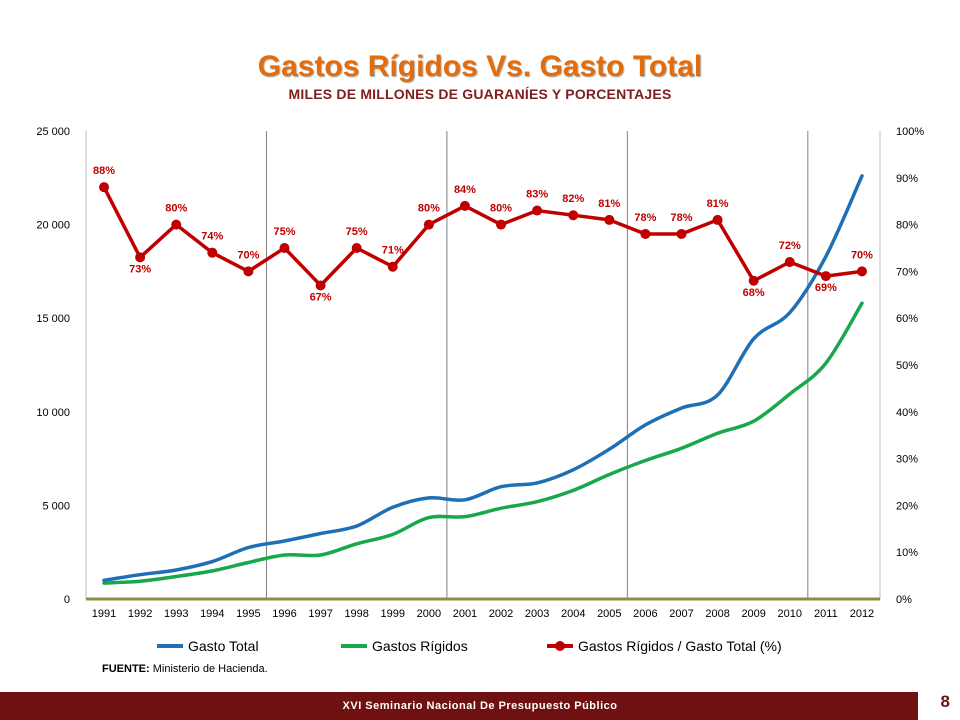 The height and width of the screenshot is (720, 960). What do you see at coordinates (753, 614) in the screenshot?
I see `x-tick-label: 2009` at bounding box center [753, 614].